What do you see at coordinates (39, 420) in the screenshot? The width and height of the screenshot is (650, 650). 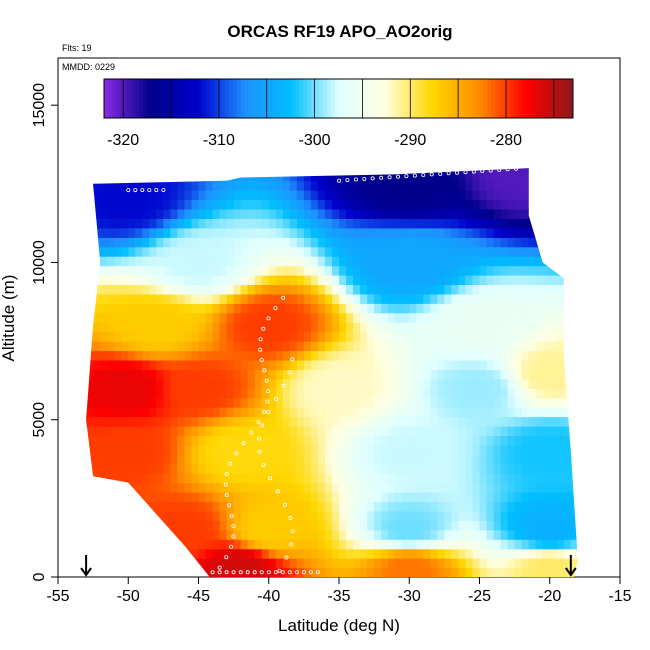 I see `y-tick-label: 5000` at bounding box center [39, 420].